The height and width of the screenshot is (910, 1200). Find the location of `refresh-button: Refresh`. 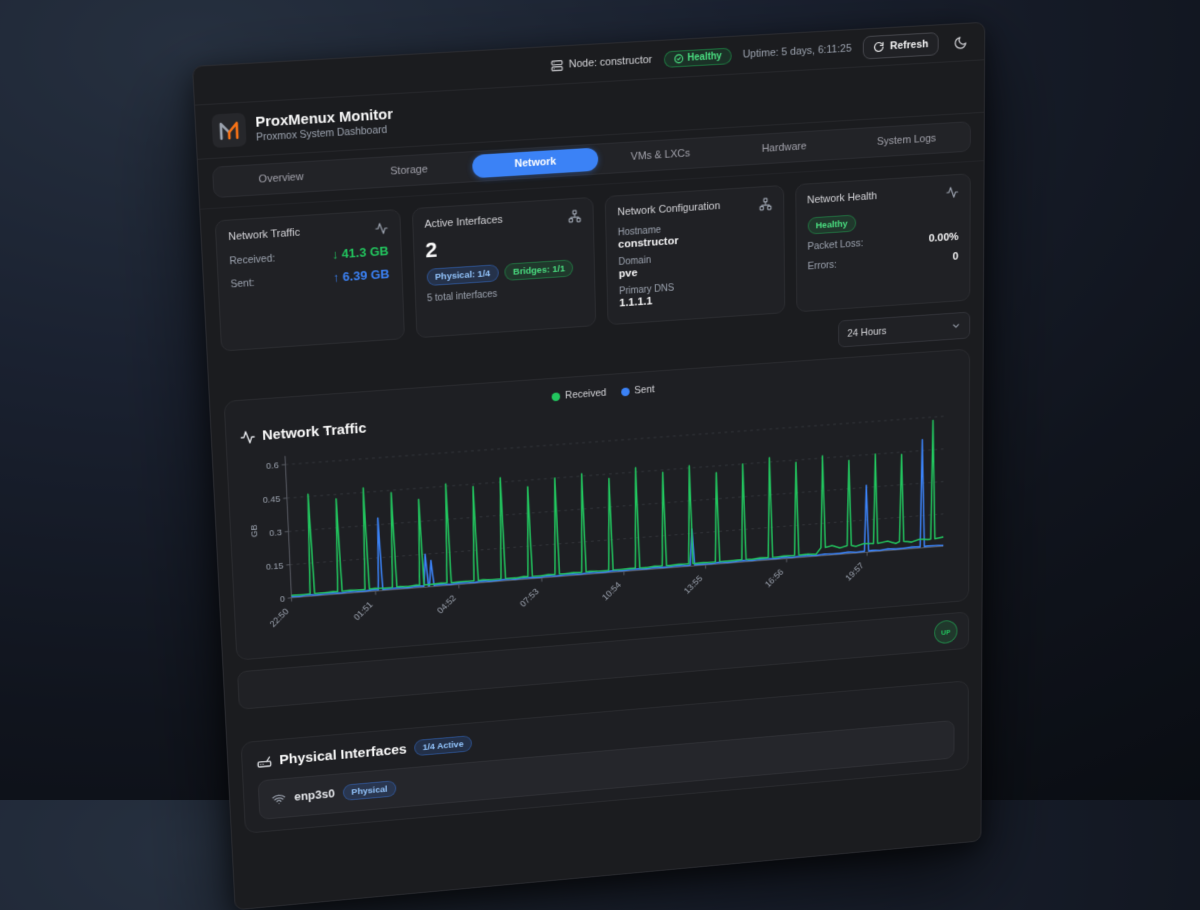

refresh-button: Refresh is located at coordinates (901, 45).